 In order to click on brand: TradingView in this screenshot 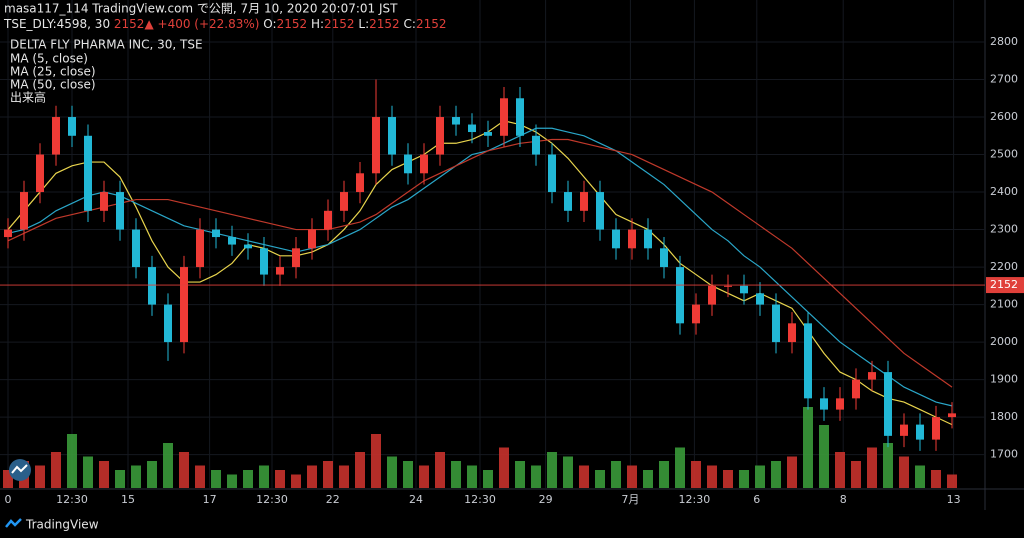, I will do `click(62, 525)`.